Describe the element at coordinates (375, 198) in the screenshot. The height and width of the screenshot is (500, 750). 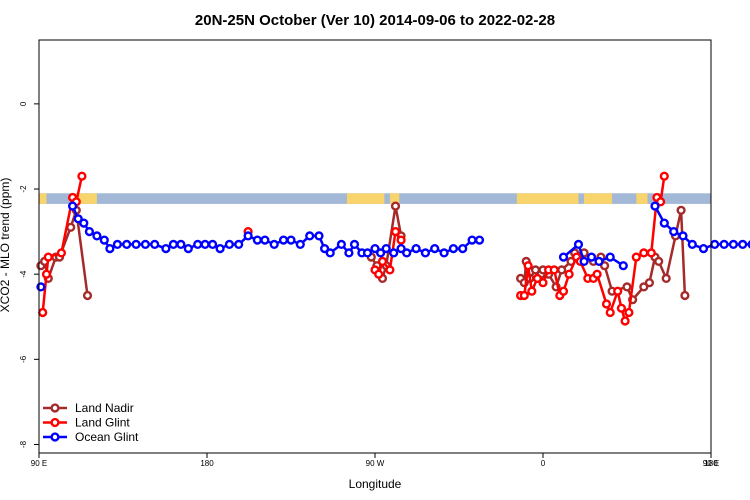
I see `land-ocean-mask` at that location.